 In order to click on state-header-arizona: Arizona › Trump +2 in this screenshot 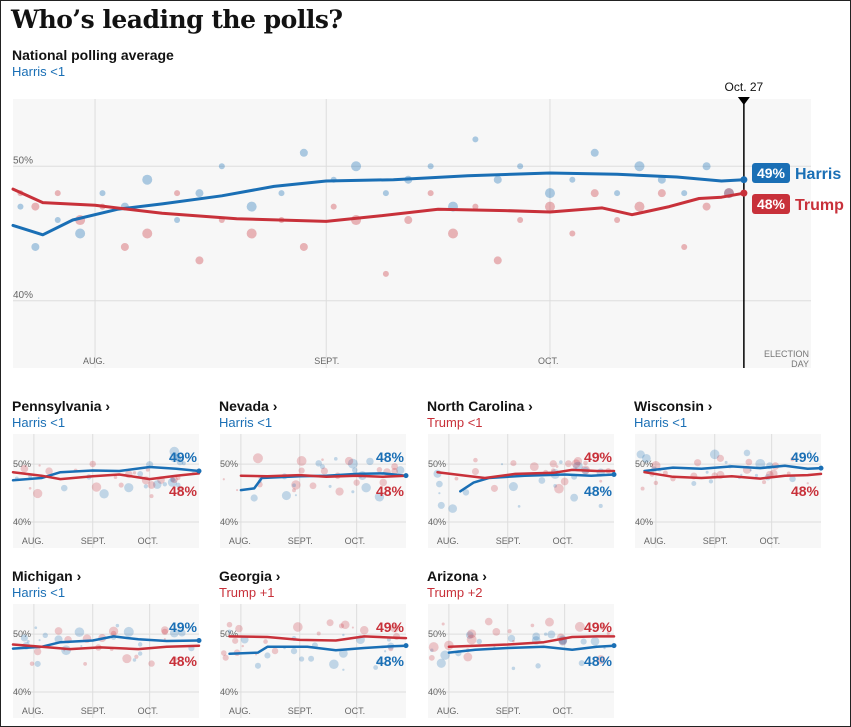, I will do `click(522, 584)`.